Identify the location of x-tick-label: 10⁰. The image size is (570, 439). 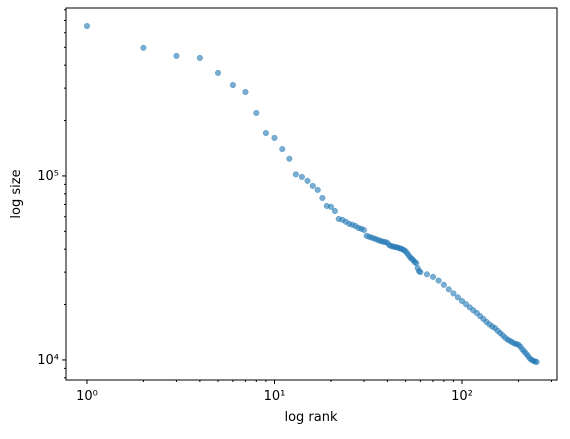
(87, 396).